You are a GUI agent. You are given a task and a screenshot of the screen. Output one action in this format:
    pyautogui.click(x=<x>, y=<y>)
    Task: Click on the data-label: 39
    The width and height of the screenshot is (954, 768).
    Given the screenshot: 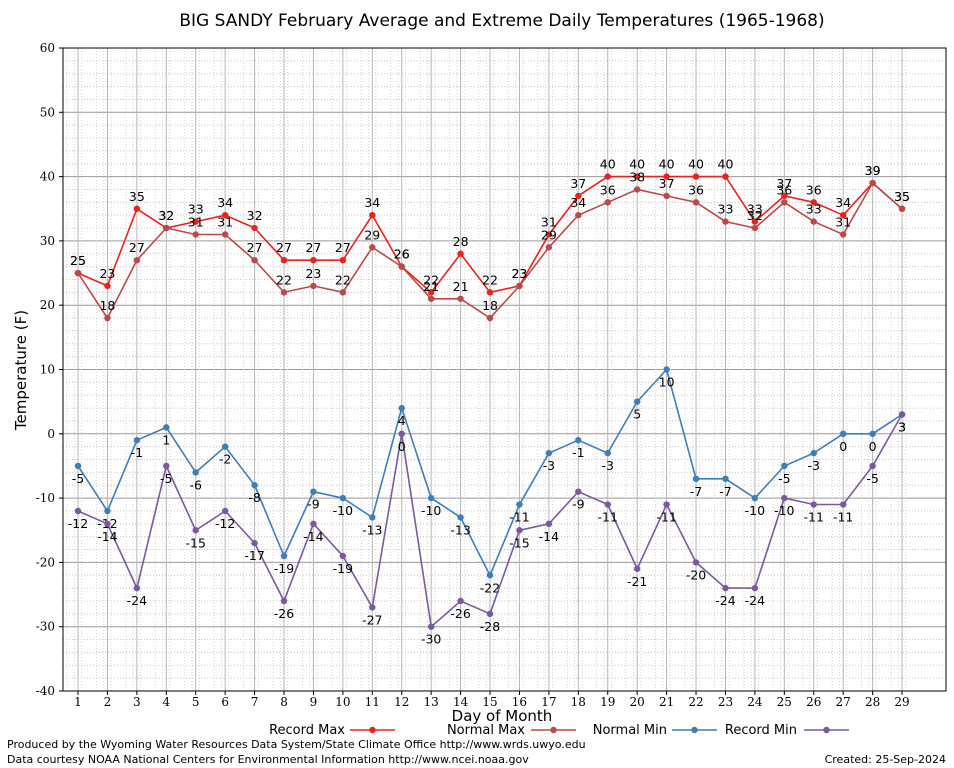 What is the action you would take?
    pyautogui.click(x=873, y=170)
    